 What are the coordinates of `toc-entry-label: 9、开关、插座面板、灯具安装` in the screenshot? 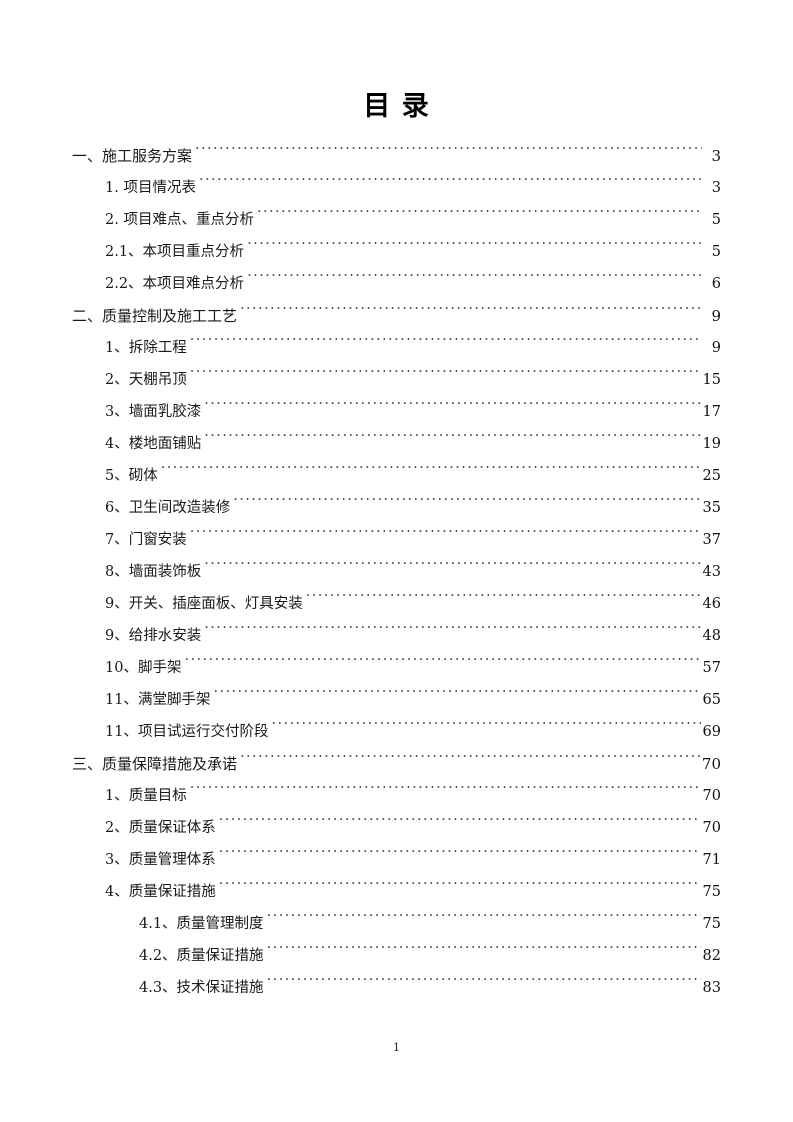 It's located at (204, 604).